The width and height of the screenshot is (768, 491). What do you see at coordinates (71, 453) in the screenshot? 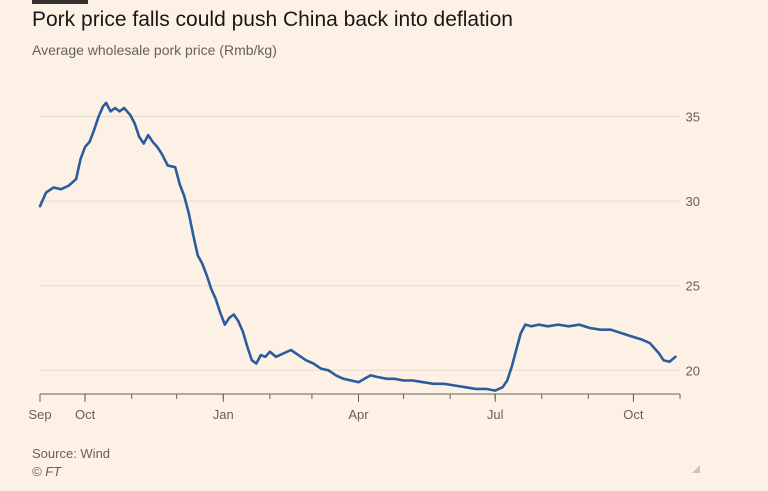
I see `source-note: Source: Wind` at bounding box center [71, 453].